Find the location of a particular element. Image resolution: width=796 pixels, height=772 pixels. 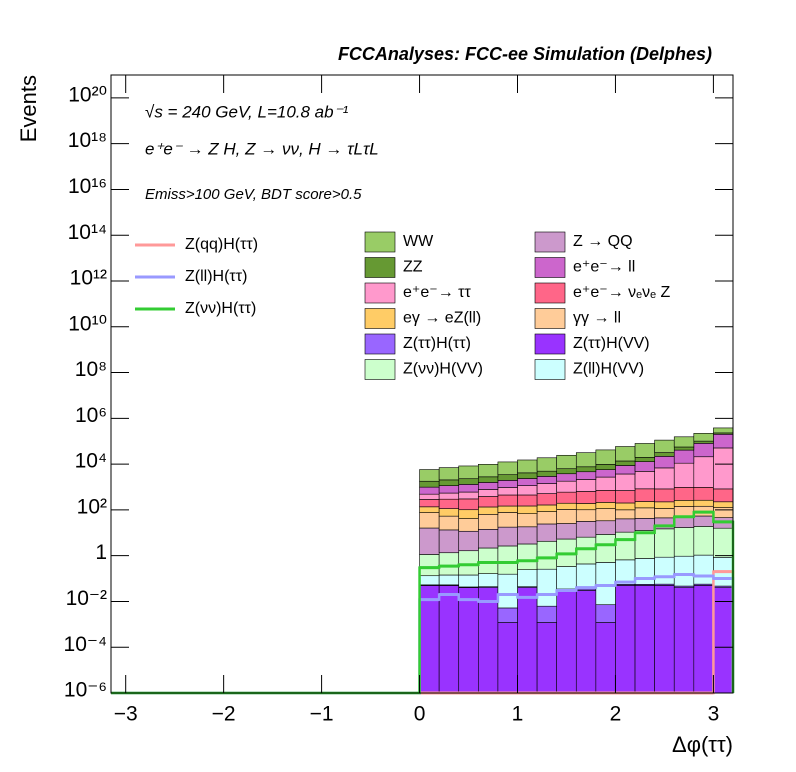

legend-label: e⁺e⁻→ ττ is located at coordinates (437, 292).